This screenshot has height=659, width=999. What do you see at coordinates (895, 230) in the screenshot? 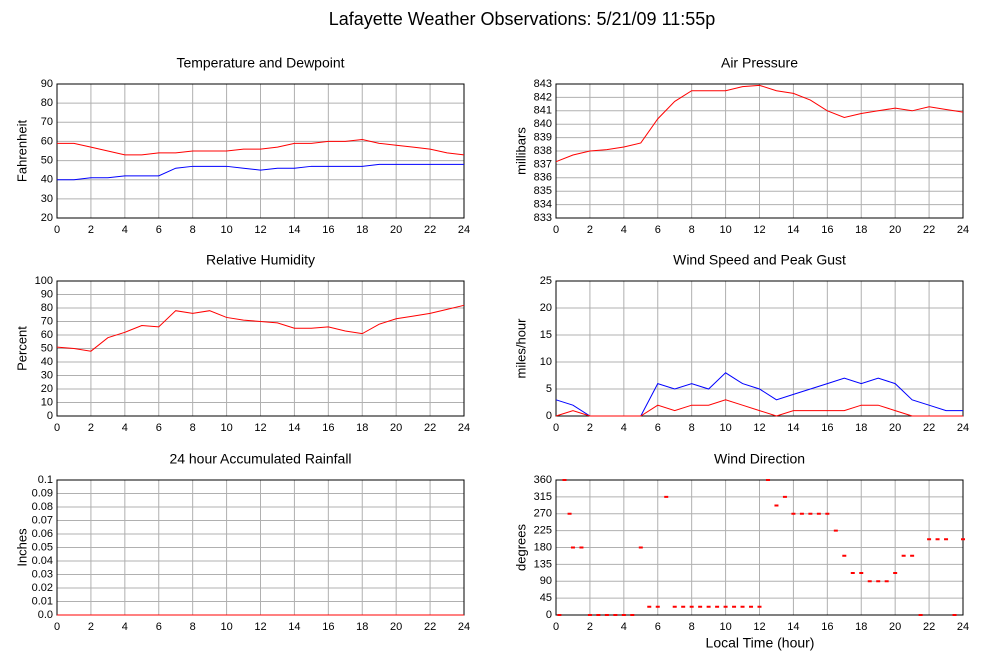
I see `x-tick-label: 20` at bounding box center [895, 230].